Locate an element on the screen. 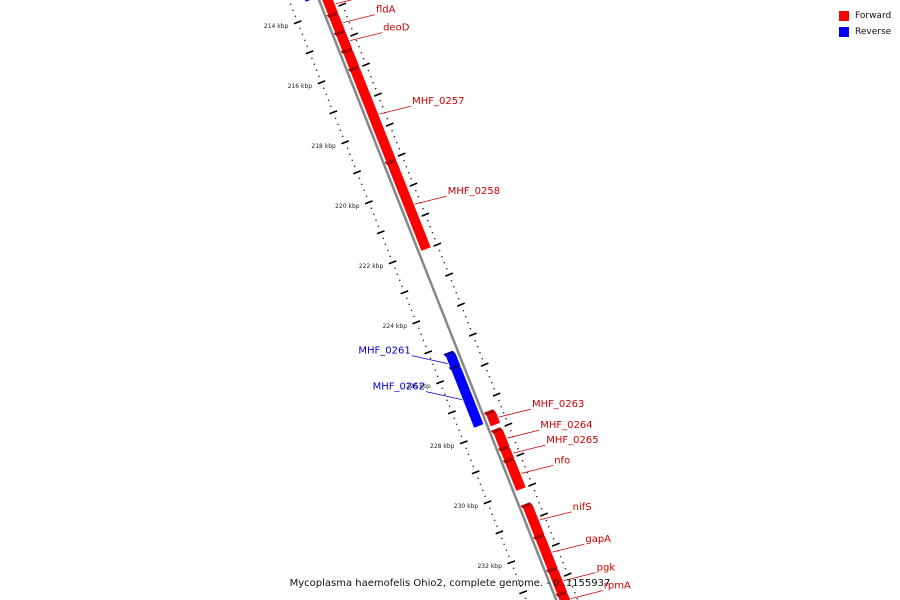  gene-label-fldA: fldA is located at coordinates (386, 10).